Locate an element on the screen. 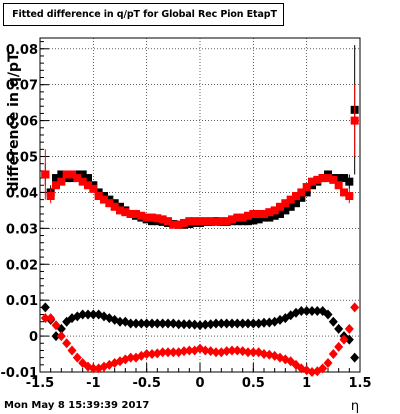 The height and width of the screenshot is (414, 400). y-tick-label: 0.07 is located at coordinates (22, 86).